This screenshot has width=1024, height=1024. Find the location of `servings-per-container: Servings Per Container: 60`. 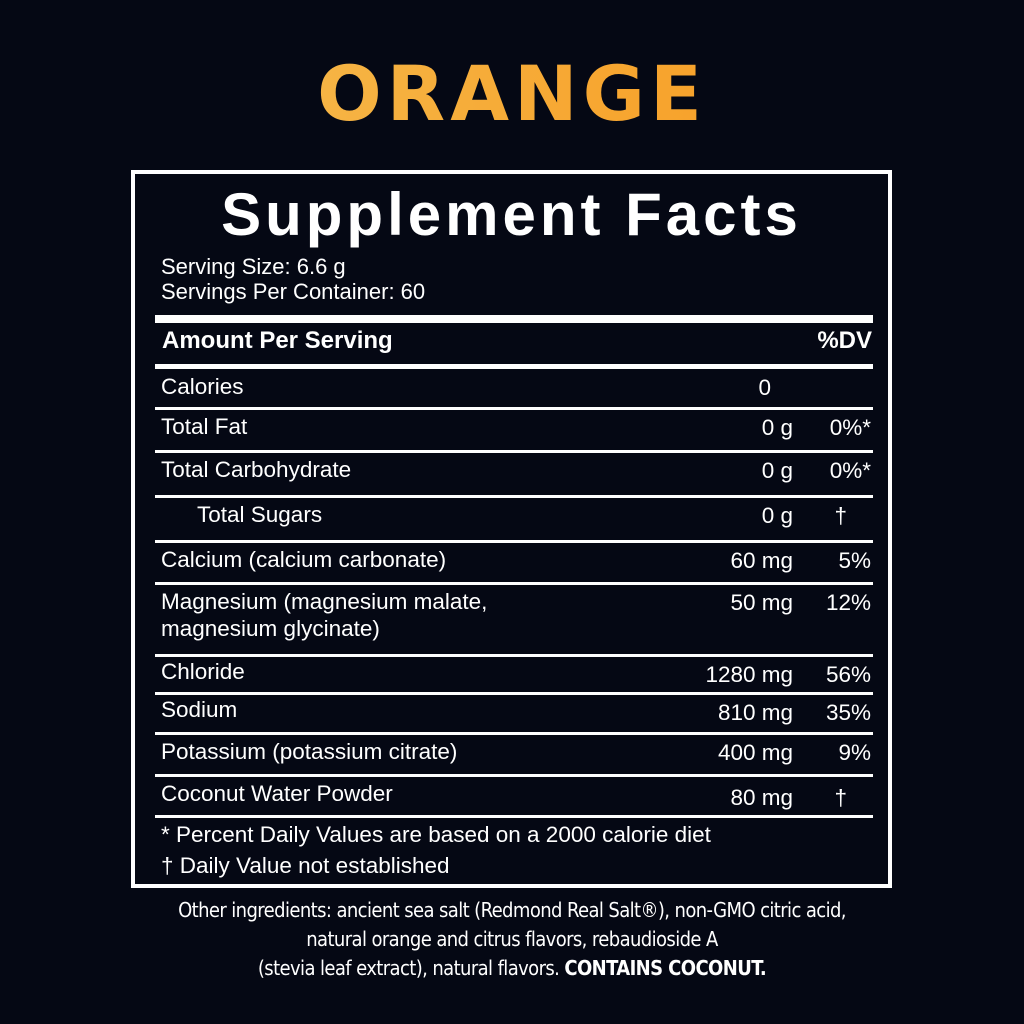

servings-per-container: Servings Per Container: 60 is located at coordinates (293, 291).